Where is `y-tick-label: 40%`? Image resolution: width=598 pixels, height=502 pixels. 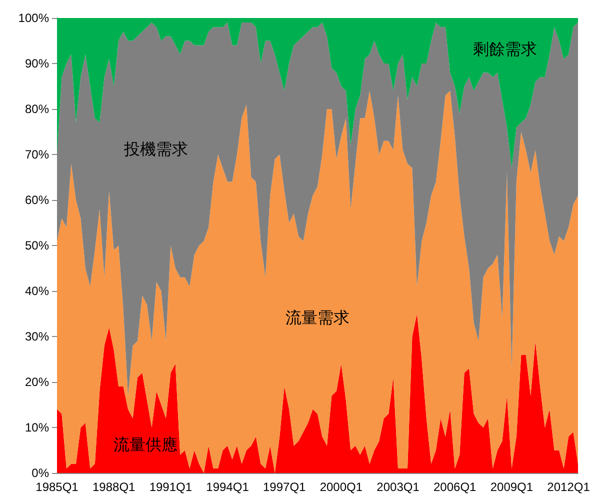
y-tick-label: 40% is located at coordinates (37, 291).